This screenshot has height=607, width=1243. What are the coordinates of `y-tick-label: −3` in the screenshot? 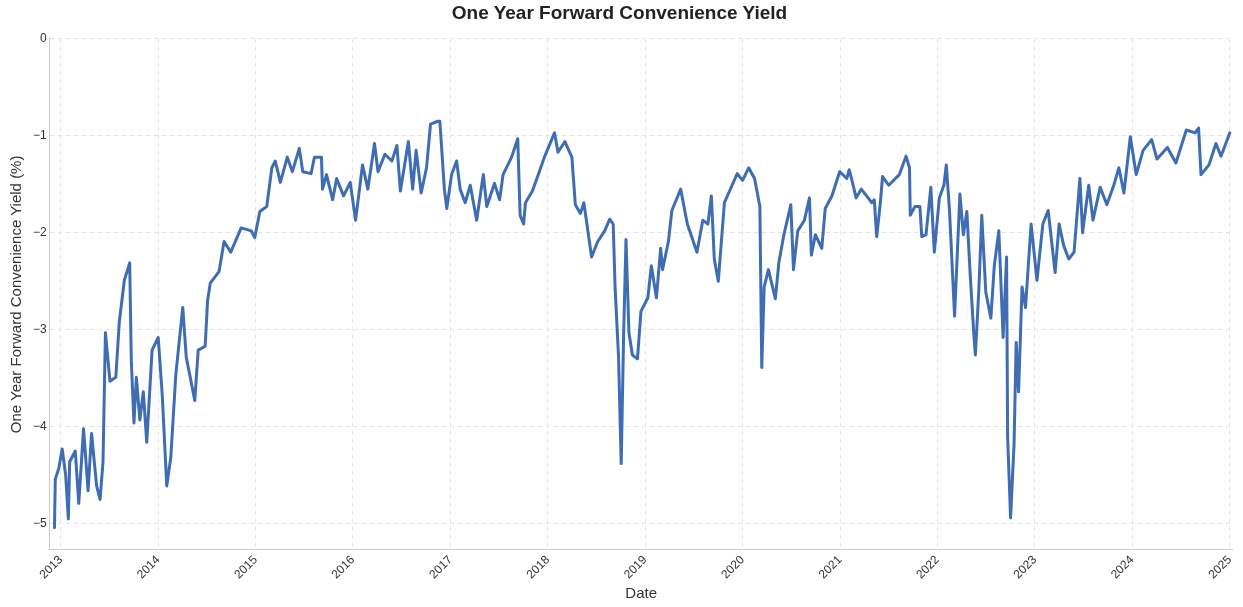 It's located at (39, 329).